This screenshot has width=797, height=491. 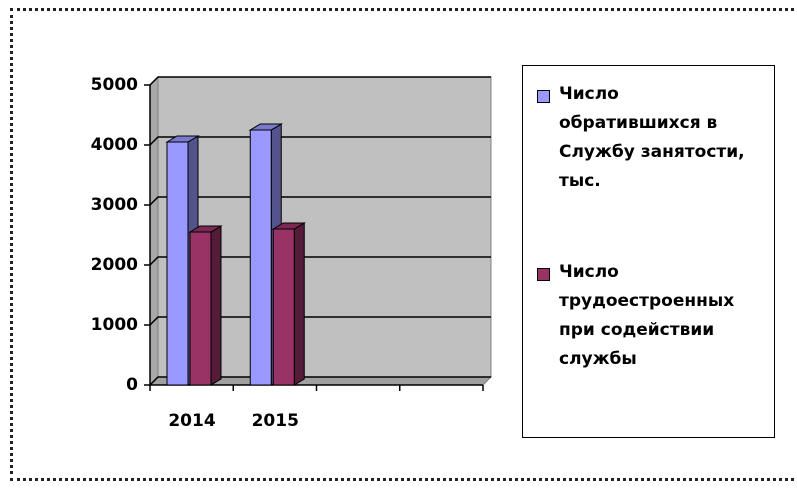 I want to click on side-wall, so click(x=154, y=231).